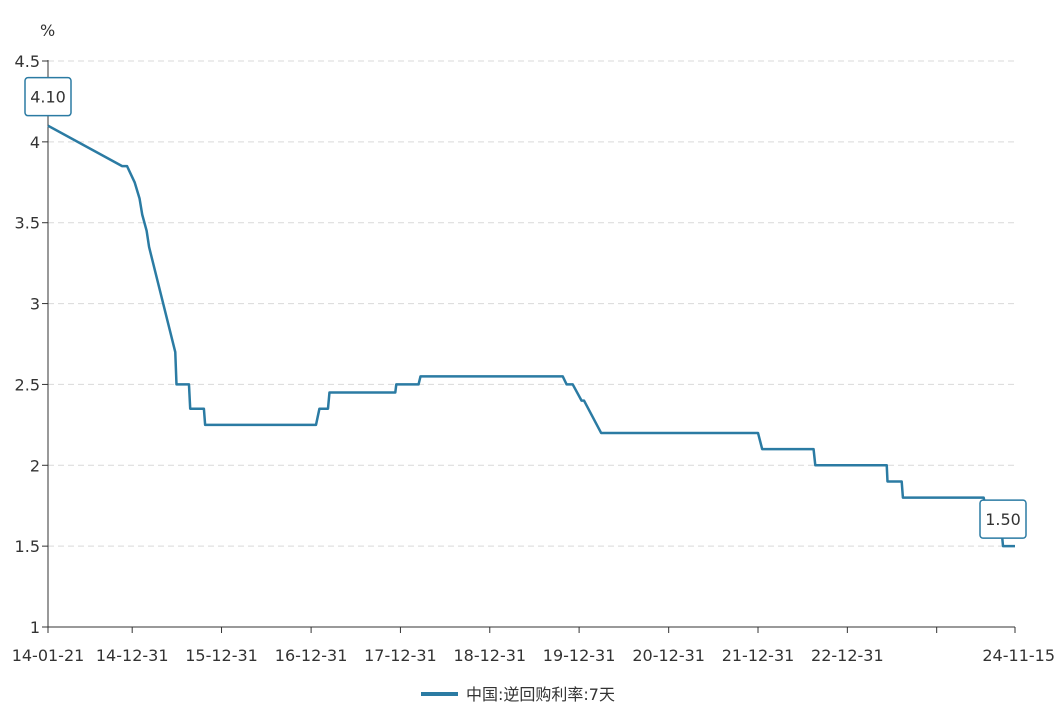  I want to click on y-tick-label: 2.5, so click(27, 384).